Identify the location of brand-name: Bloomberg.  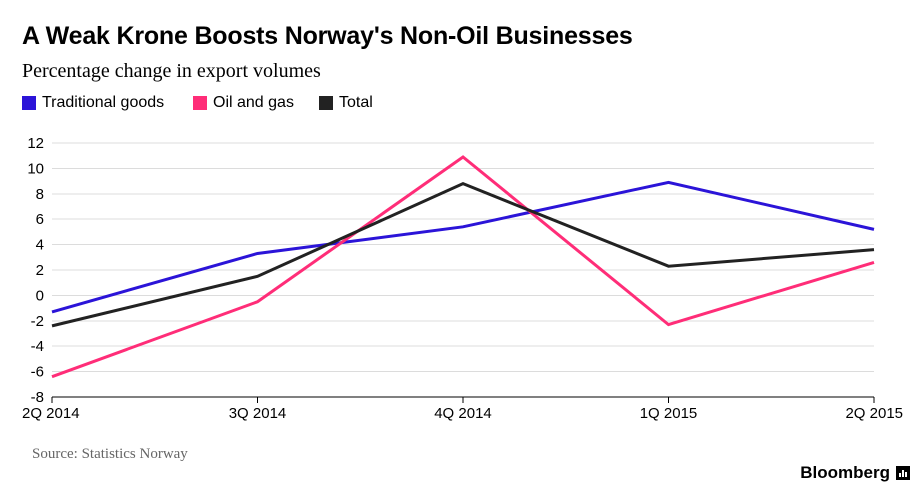
(845, 472).